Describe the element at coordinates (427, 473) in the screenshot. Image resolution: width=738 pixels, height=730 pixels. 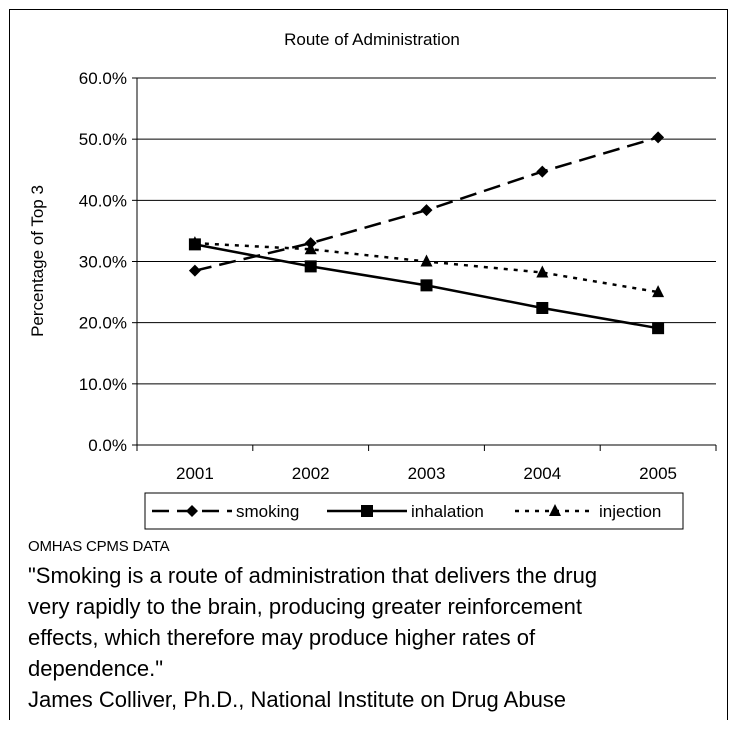
I see `x-tick-label: 2003` at that location.